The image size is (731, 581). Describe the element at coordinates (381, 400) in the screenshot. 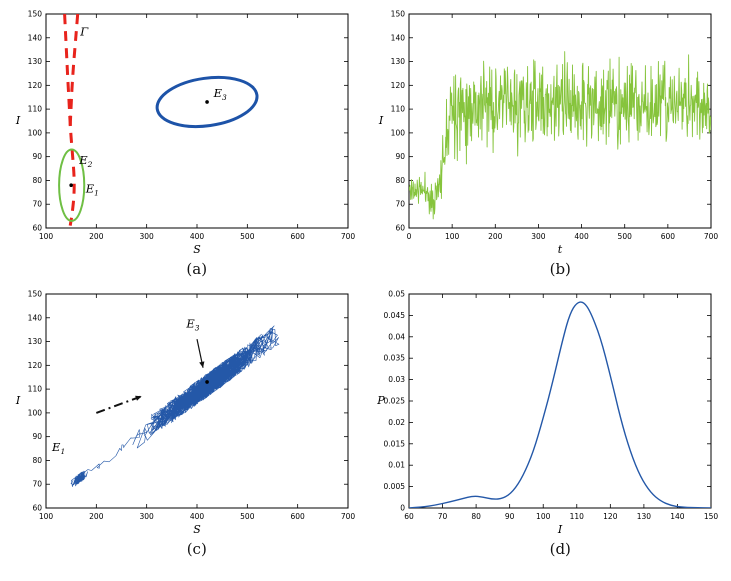

I see `svg-text: P` at that location.